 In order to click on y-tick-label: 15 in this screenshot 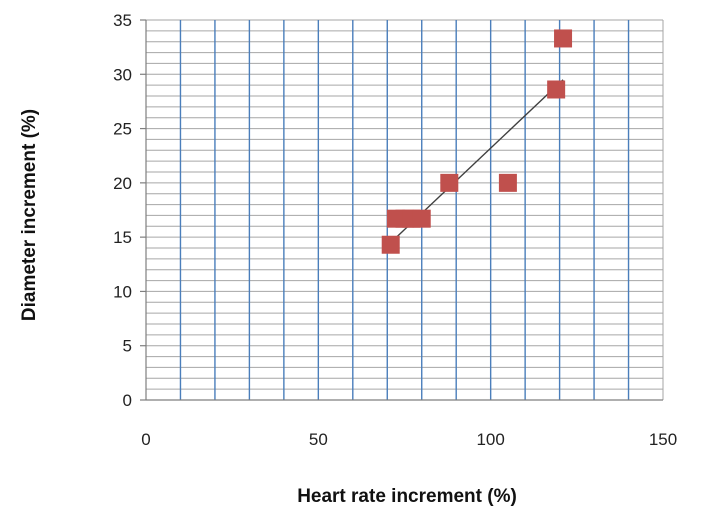, I will do `click(122, 237)`.